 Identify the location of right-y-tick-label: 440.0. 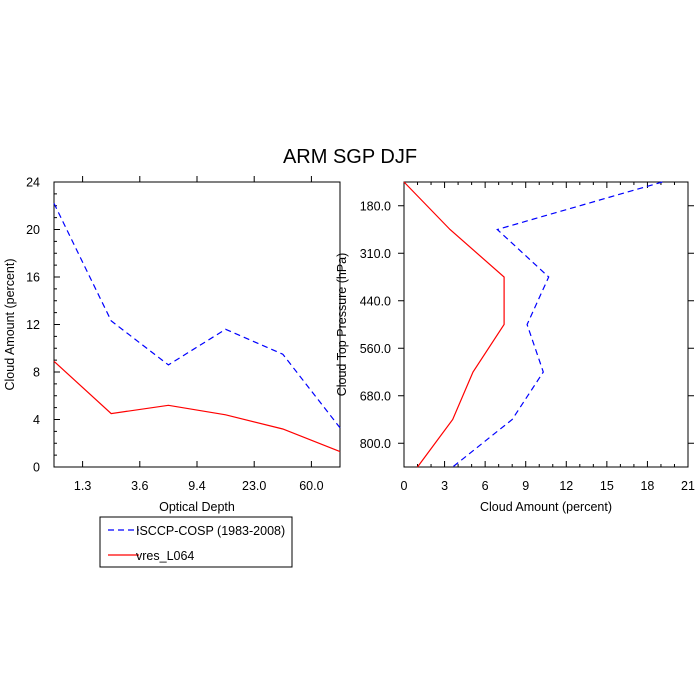
(375, 301).